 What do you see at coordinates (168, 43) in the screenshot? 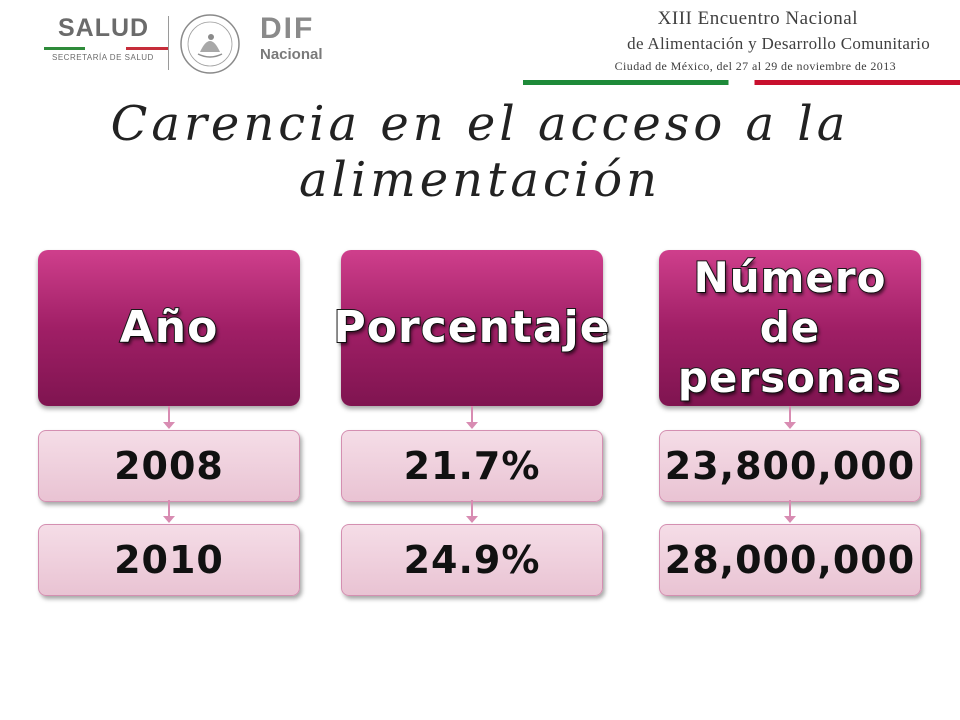
I see `logo-divider` at bounding box center [168, 43].